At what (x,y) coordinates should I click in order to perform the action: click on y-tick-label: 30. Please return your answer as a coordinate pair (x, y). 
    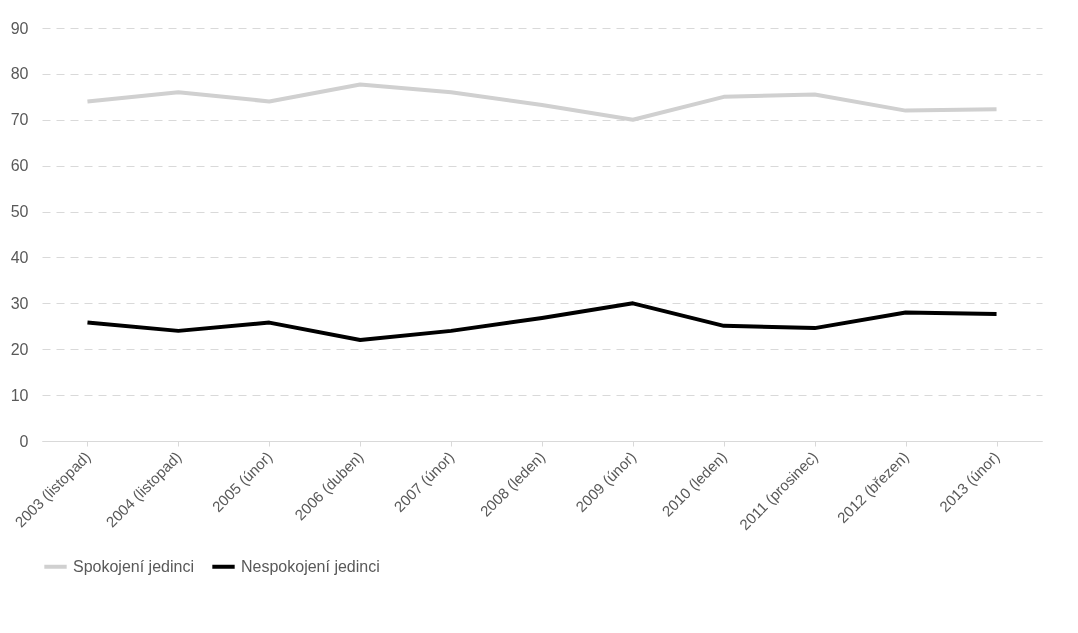
    Looking at the image, I should click on (19, 303).